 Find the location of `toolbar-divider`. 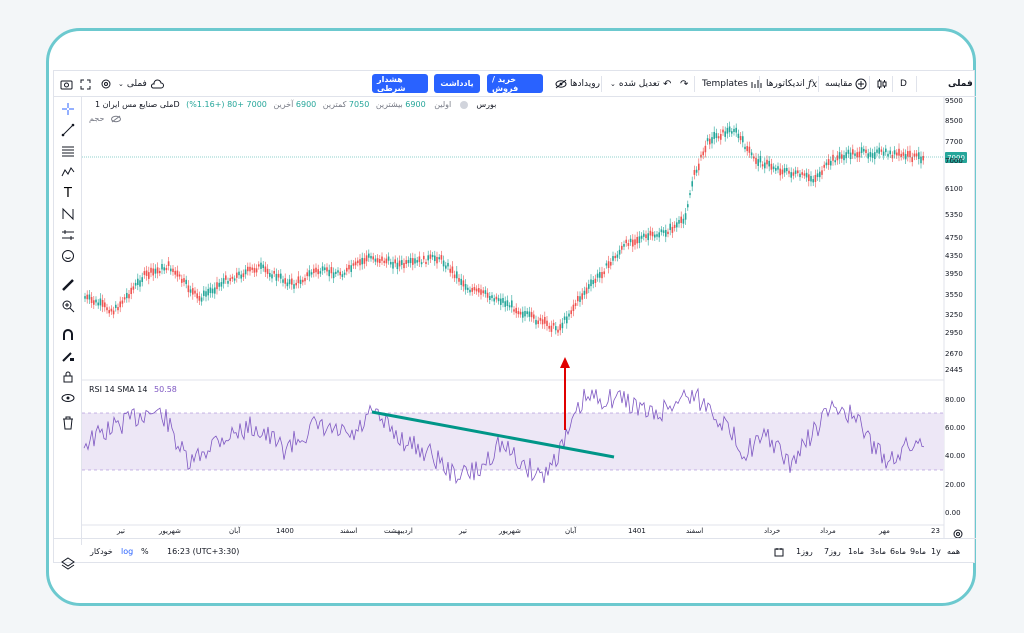

toolbar-divider is located at coordinates (818, 84).